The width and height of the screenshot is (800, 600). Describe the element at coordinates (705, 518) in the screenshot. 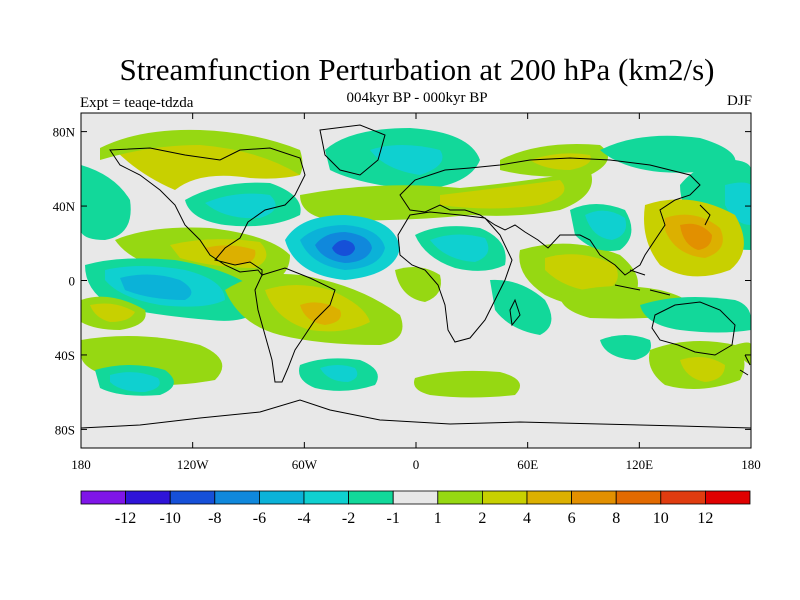

I see `colorbar-label: 12` at that location.